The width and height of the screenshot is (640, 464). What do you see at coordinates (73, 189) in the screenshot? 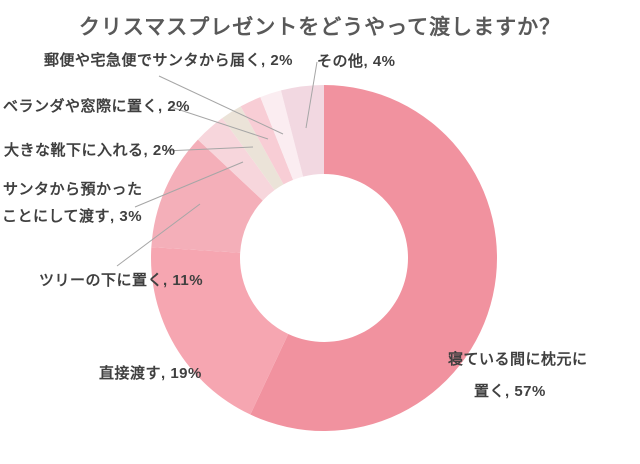
I see `callout-from-santa-l1: サンタから預かった` at bounding box center [73, 189].